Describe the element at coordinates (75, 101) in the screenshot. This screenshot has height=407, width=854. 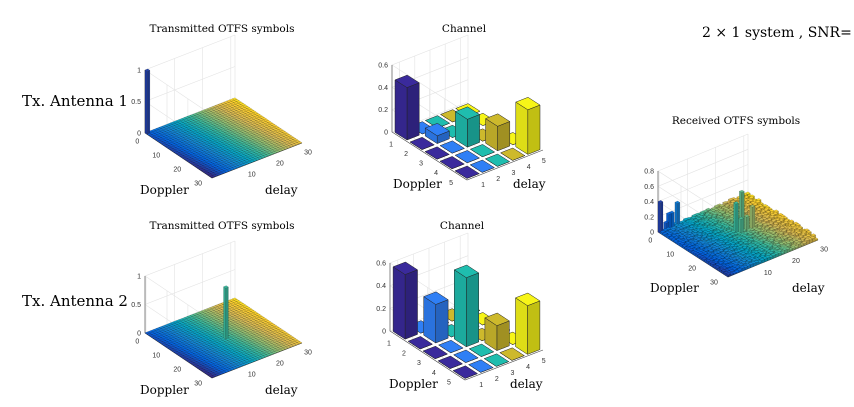
I see `row-label-antenna-1: Tx. Antenna 1` at that location.